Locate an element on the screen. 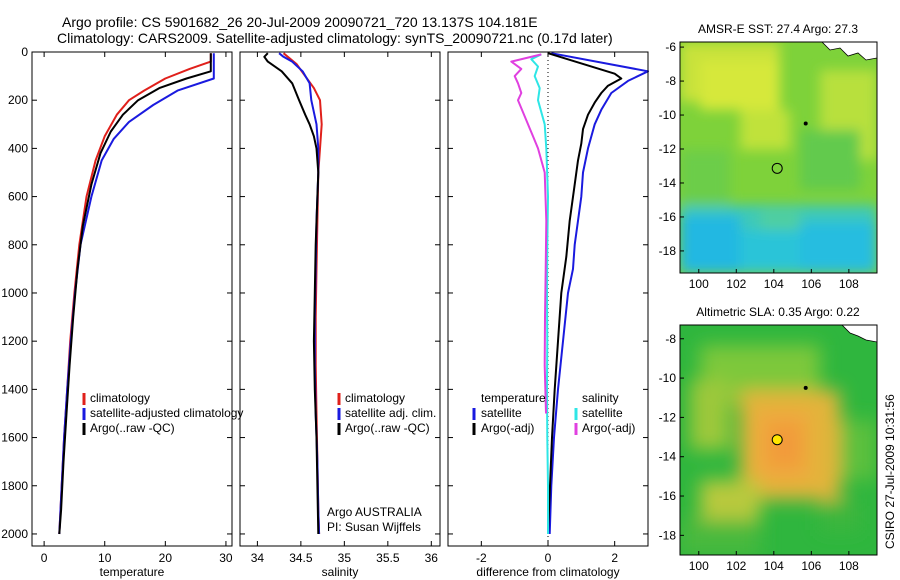  difference-x-tick-label: -2 is located at coordinates (481, 558).